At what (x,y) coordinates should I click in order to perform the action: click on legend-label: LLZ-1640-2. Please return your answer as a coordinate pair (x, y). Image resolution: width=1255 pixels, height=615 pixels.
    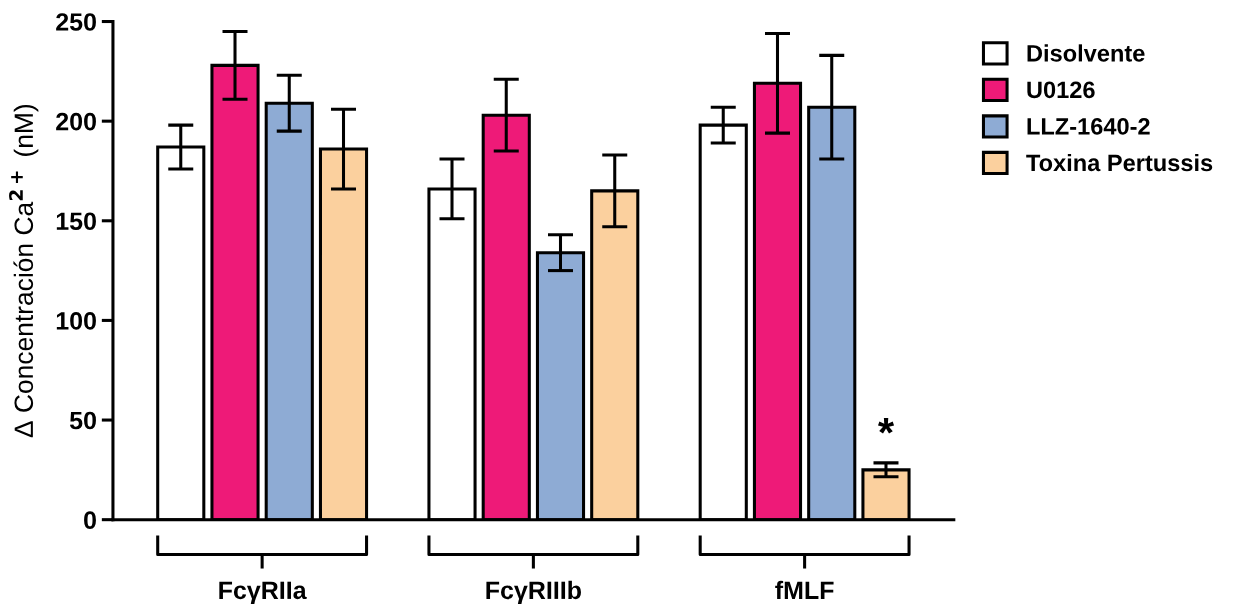
    Looking at the image, I should click on (1088, 126).